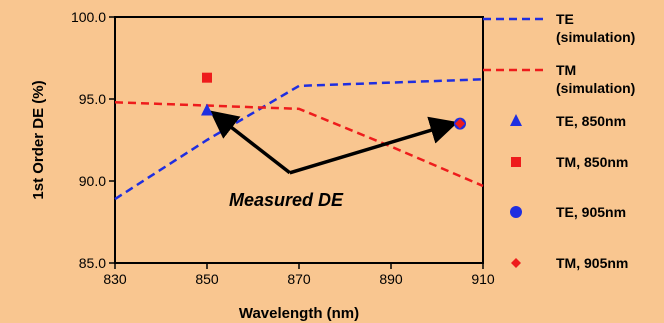  I want to click on x-axis-label: Wavelength (nm), so click(299, 313).